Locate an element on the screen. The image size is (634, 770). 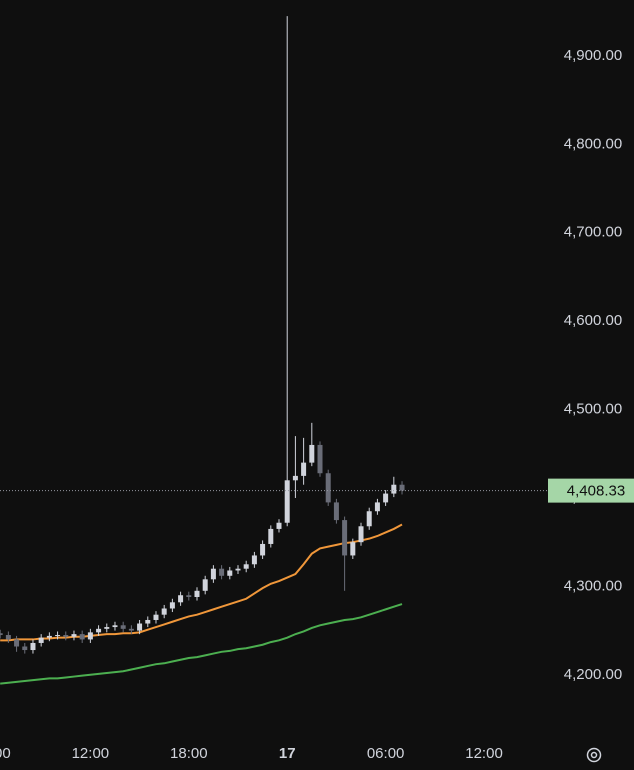
x-tick-label: 18:00 is located at coordinates (189, 753).